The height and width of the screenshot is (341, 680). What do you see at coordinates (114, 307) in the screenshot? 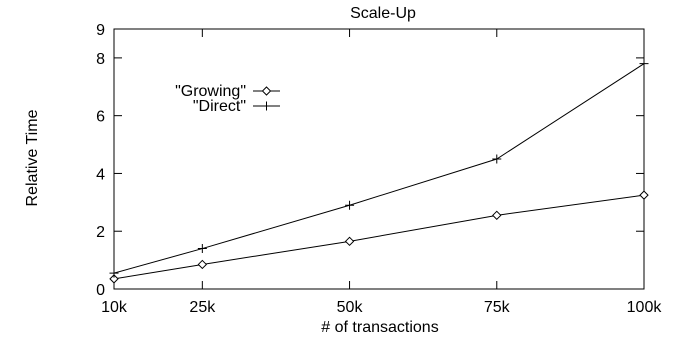
I see `x-tick-label: 10k` at bounding box center [114, 307].